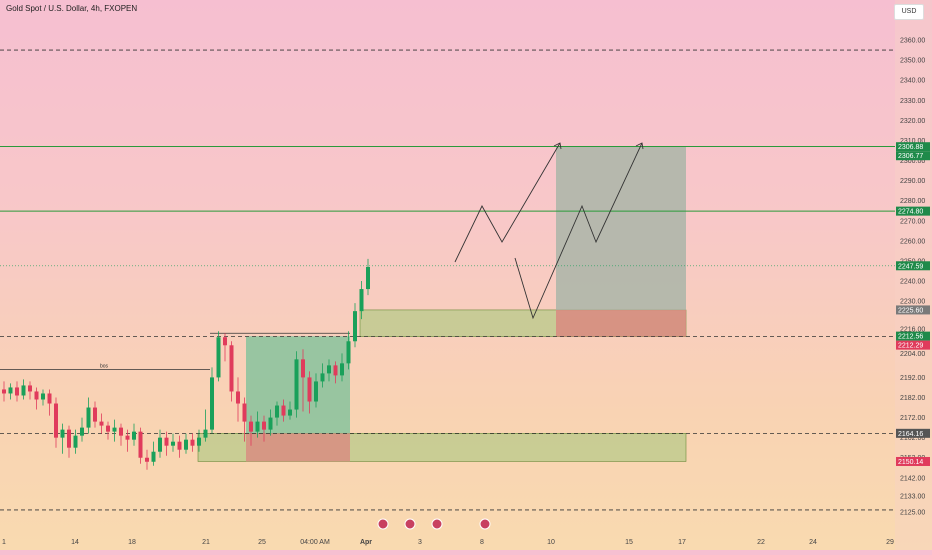 The height and width of the screenshot is (555, 932). Describe the element at coordinates (910, 310) in the screenshot. I see `price-label: 2225.60` at that location.